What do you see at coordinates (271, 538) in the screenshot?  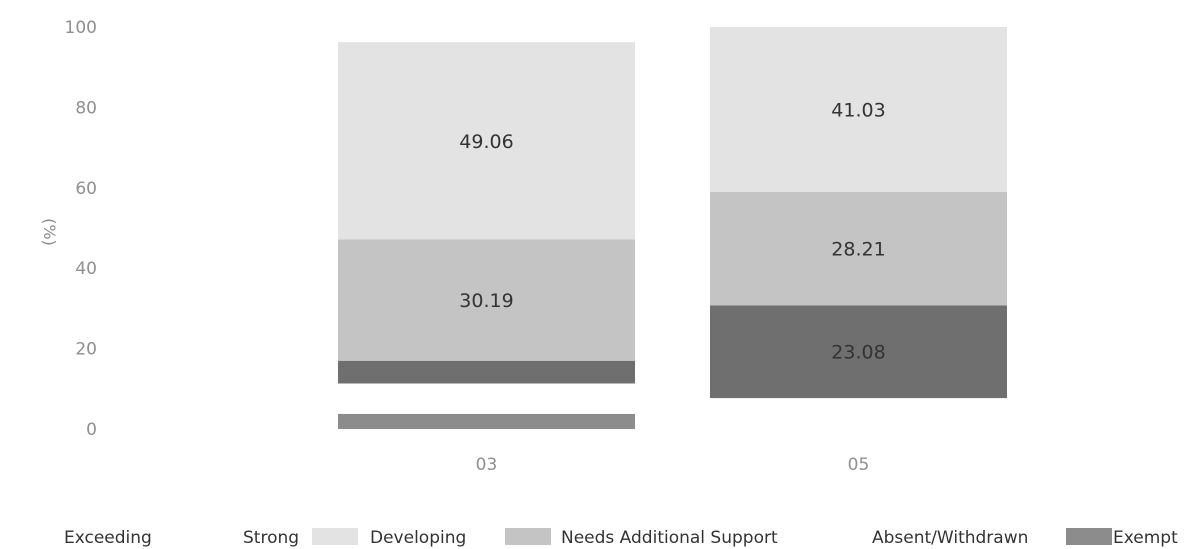 I see `legend-label-strong: Strong` at bounding box center [271, 538].